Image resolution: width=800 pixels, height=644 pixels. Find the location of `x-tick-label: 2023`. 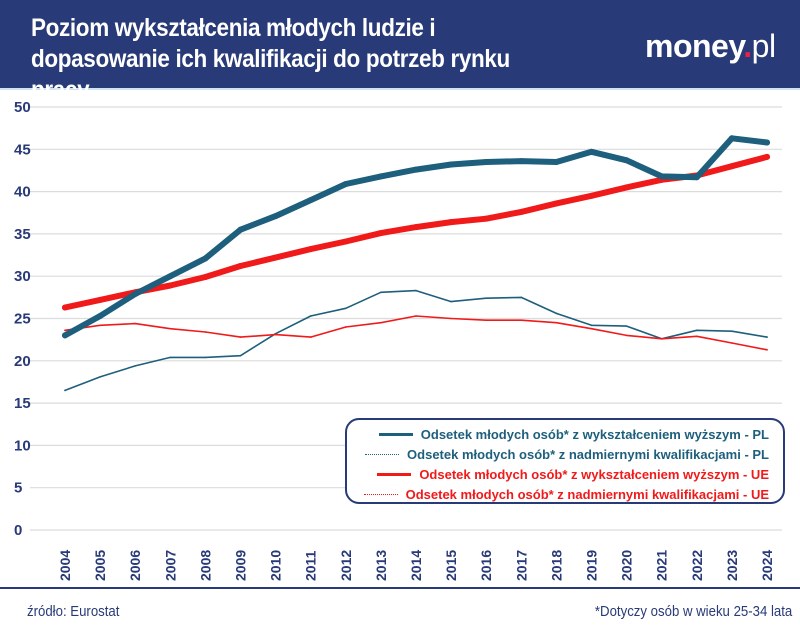

x-tick-label: 2023 is located at coordinates (732, 565).